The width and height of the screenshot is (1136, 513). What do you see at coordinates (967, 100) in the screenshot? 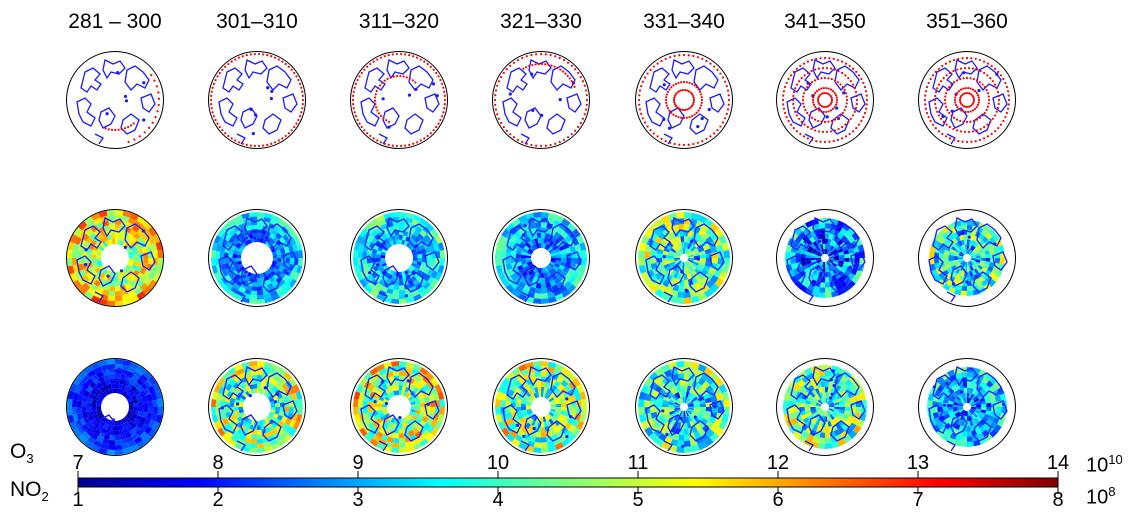
I see `polar-map` at bounding box center [967, 100].